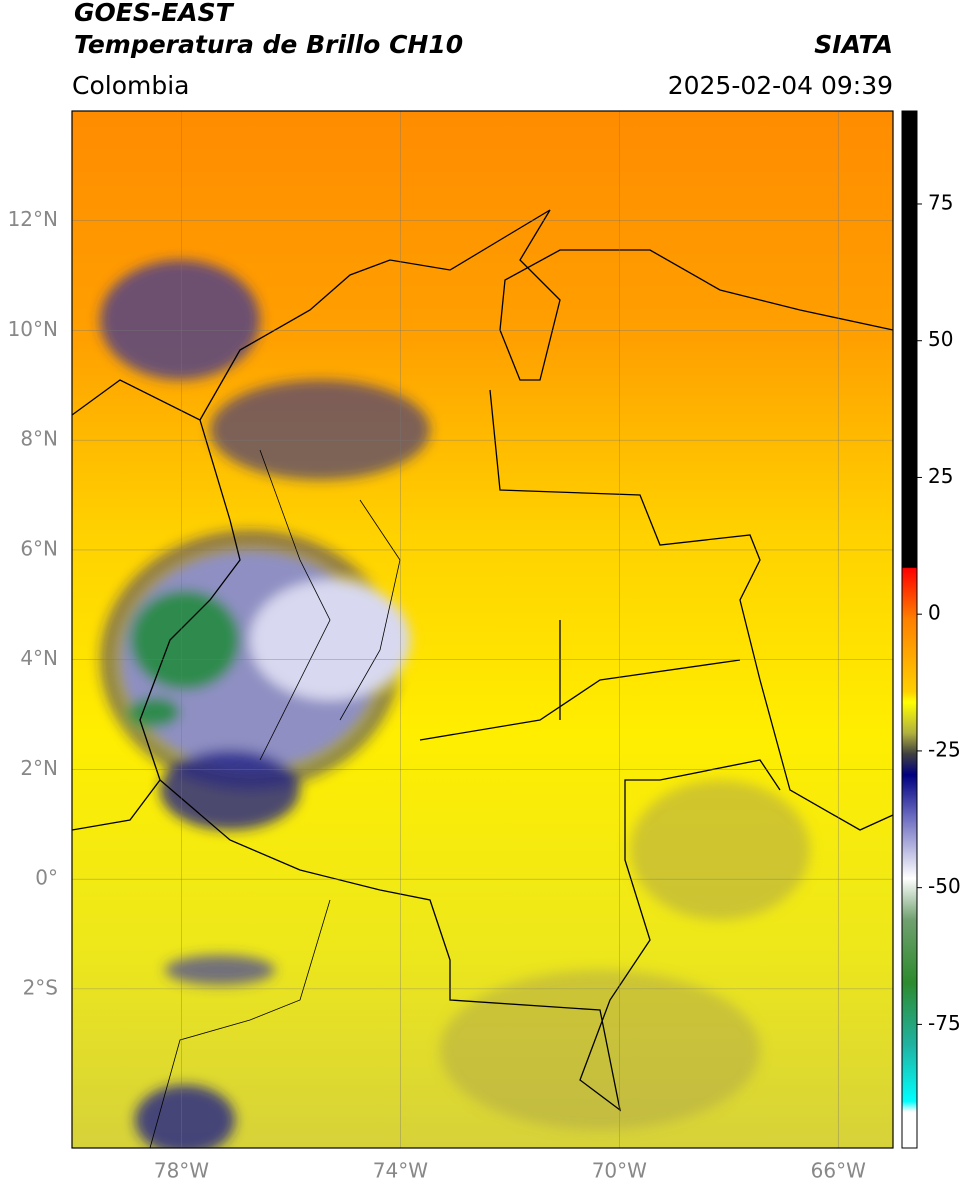  Describe the element at coordinates (181, 1171) in the screenshot. I see `x-tick-label: 78°W` at that location.